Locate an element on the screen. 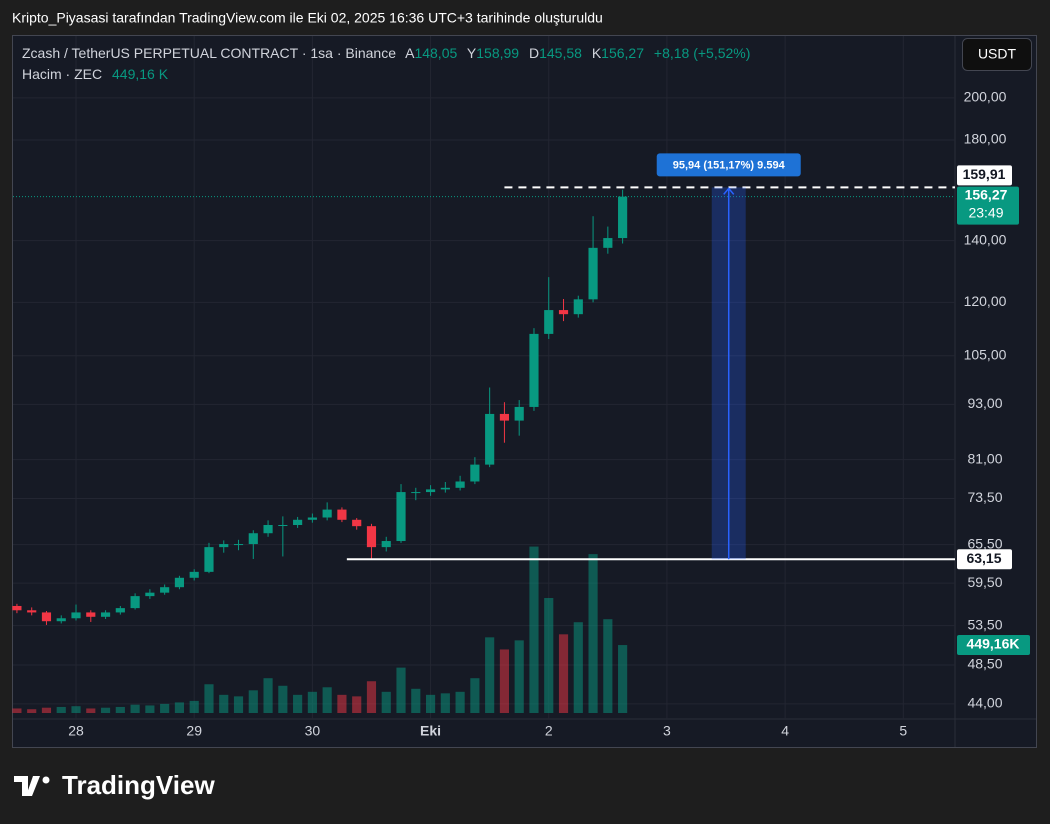  y-tick-label: 48,50 is located at coordinates (984, 664).